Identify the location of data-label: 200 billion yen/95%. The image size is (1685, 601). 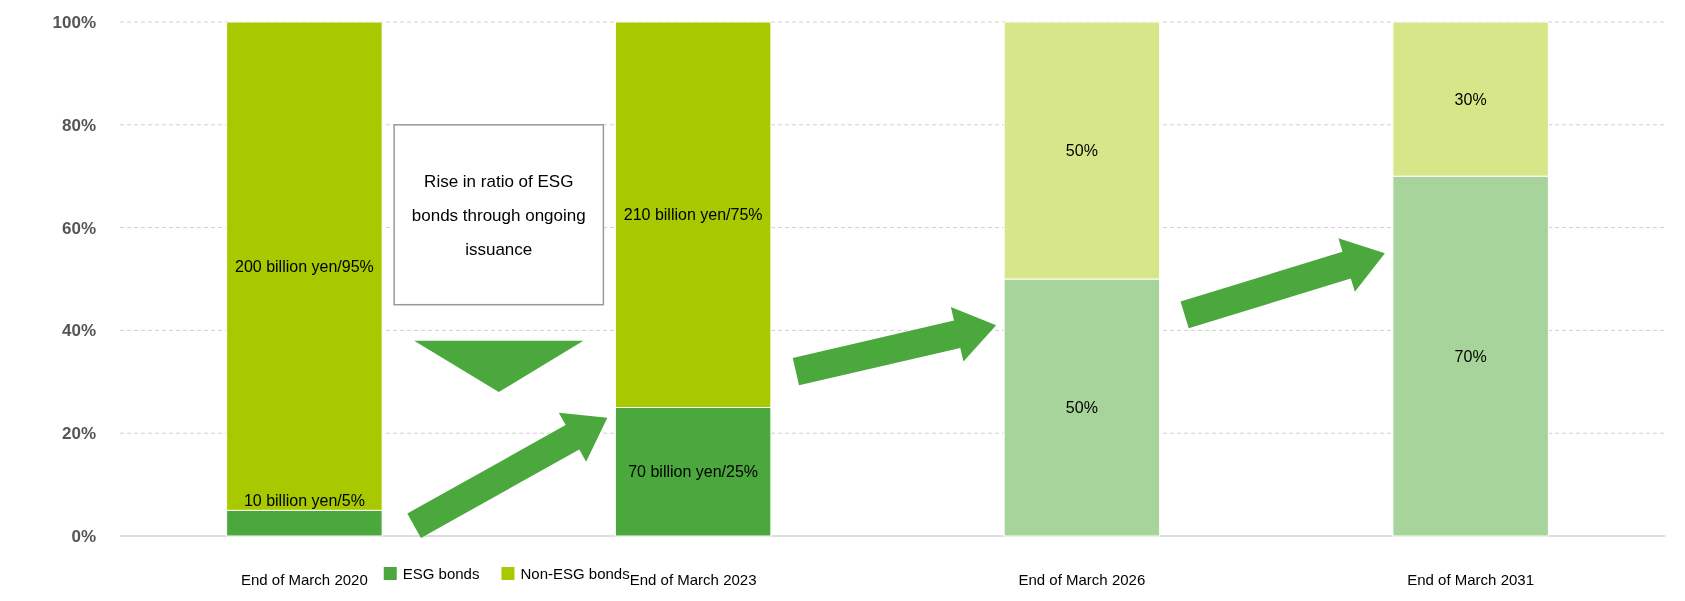
(304, 266).